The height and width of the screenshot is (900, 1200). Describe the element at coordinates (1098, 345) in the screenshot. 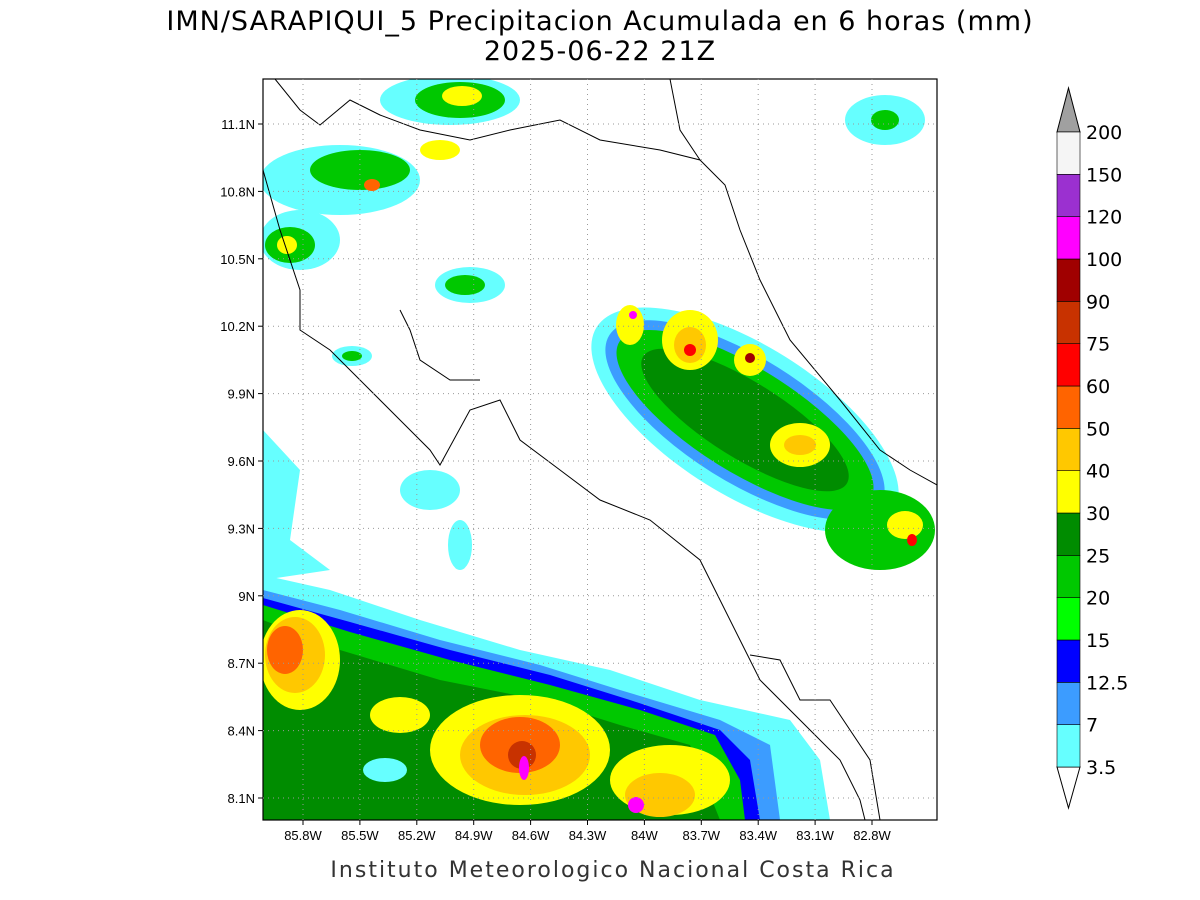

I see `colorbar-label: 75` at that location.